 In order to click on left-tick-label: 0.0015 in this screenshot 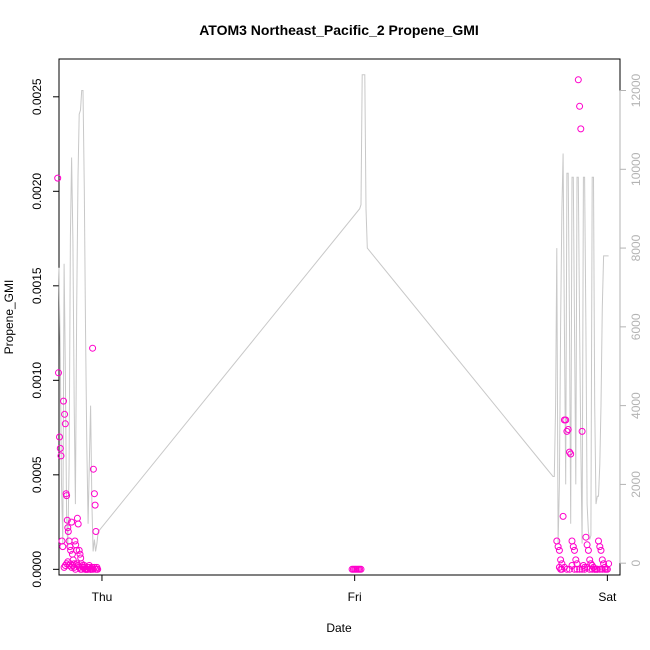, I will do `click(37, 285)`.